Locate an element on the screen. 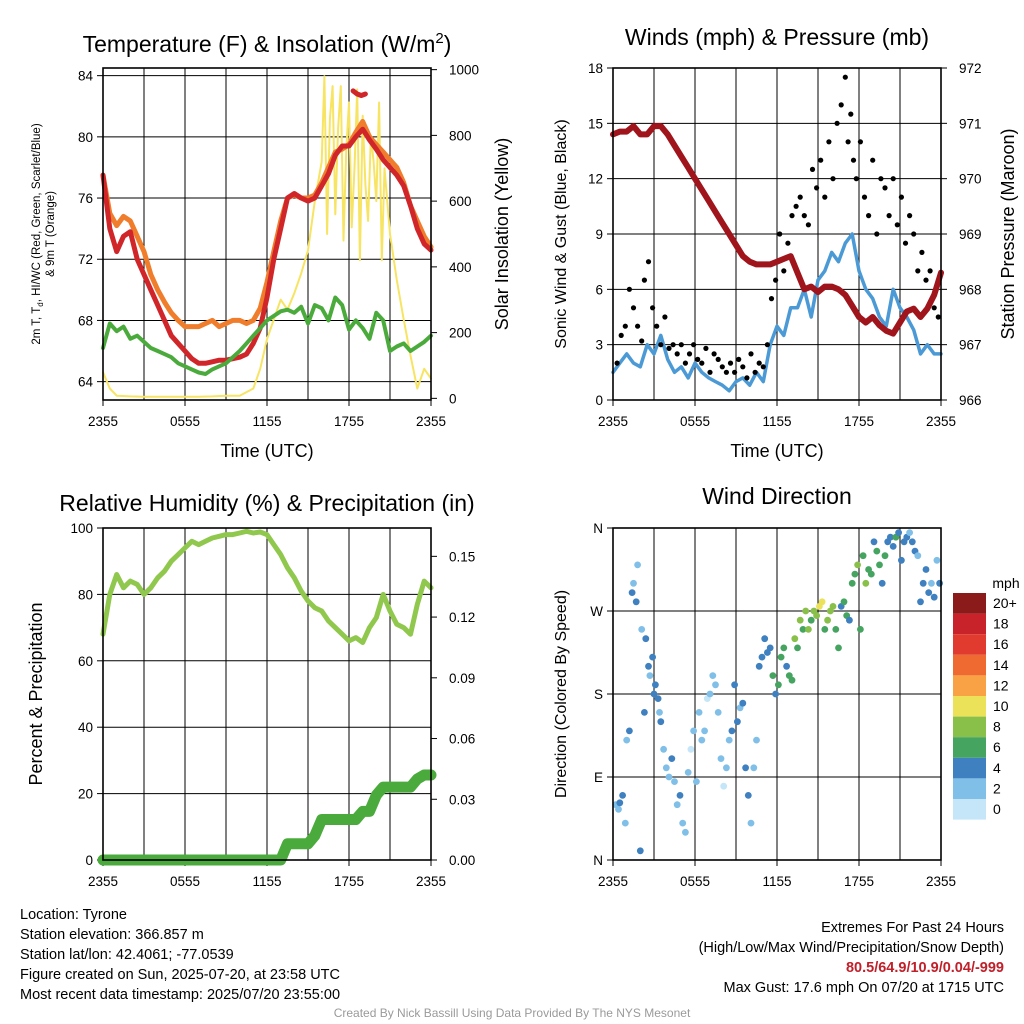  winds-y2tick-label: 970 is located at coordinates (970, 179).